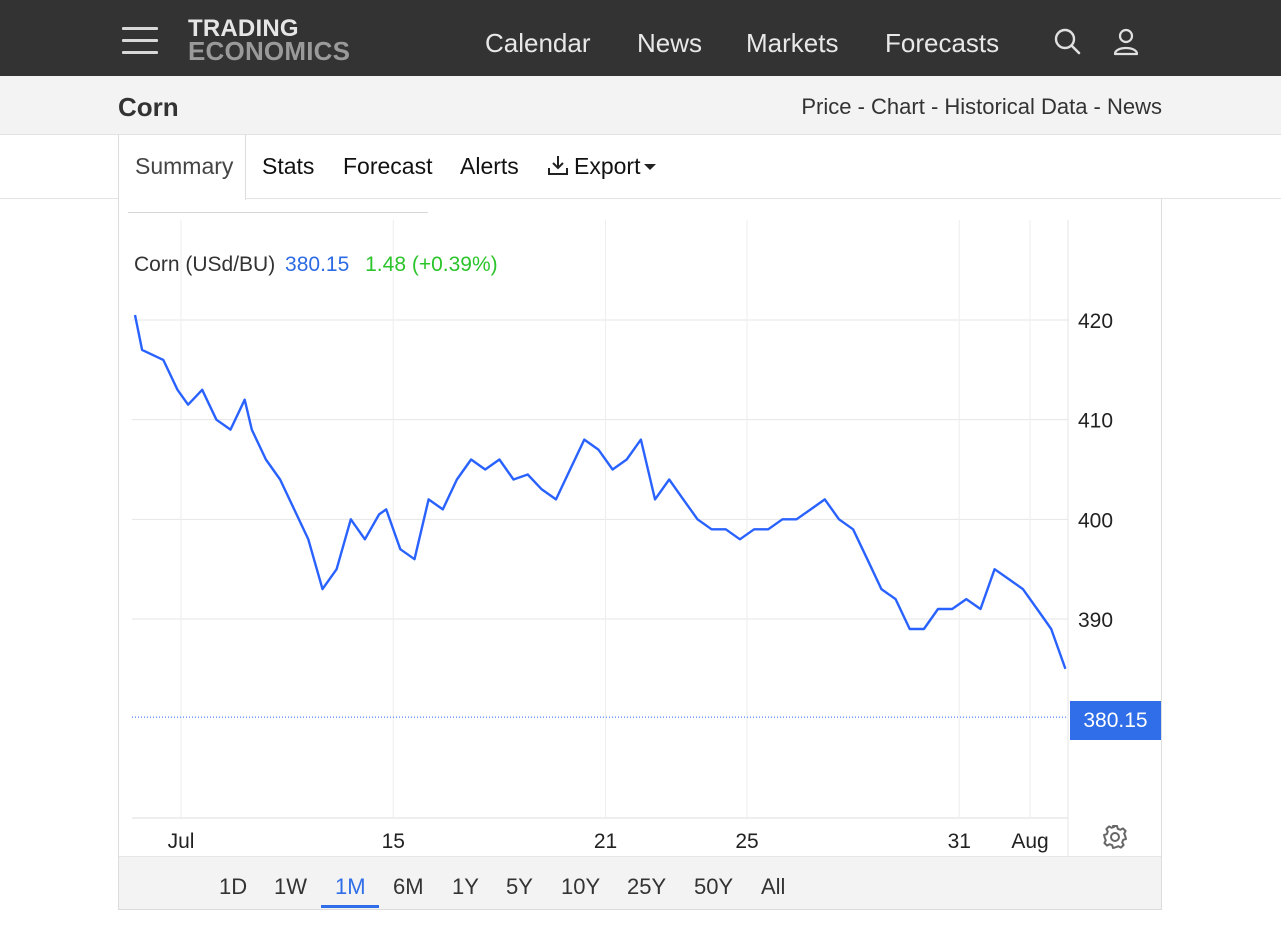  What do you see at coordinates (350, 886) in the screenshot?
I see `range-1m: 1M` at bounding box center [350, 886].